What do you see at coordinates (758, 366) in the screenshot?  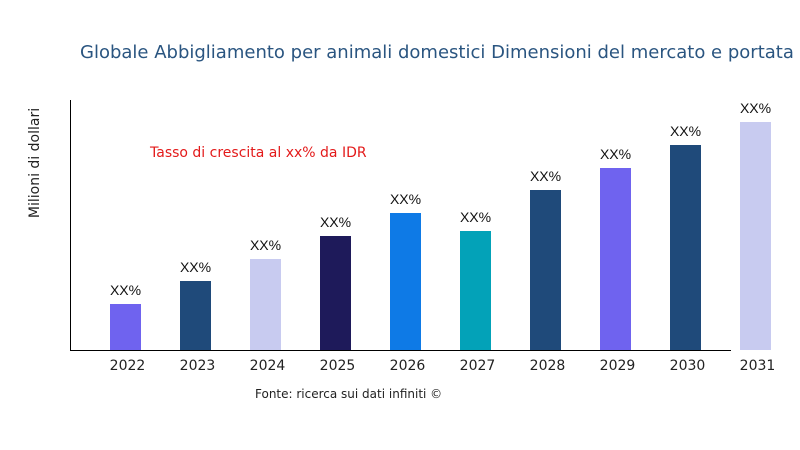 I see `x-tick-label-2031: 2031` at bounding box center [758, 366].